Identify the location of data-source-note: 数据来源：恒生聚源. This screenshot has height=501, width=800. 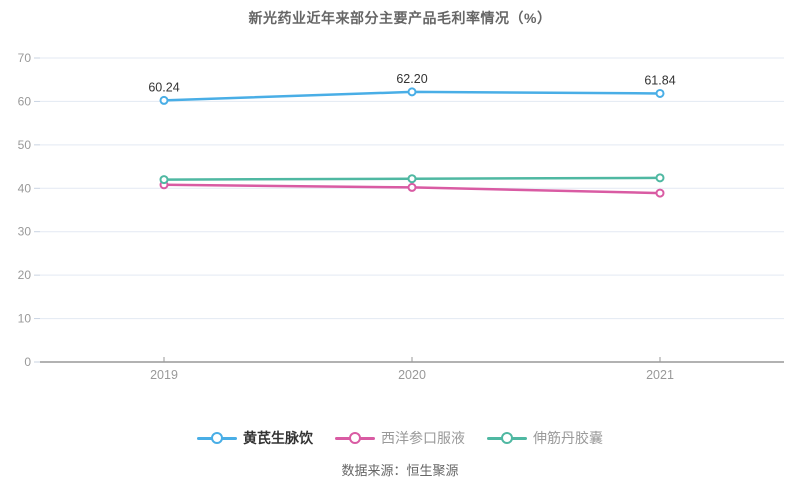
(400, 470).